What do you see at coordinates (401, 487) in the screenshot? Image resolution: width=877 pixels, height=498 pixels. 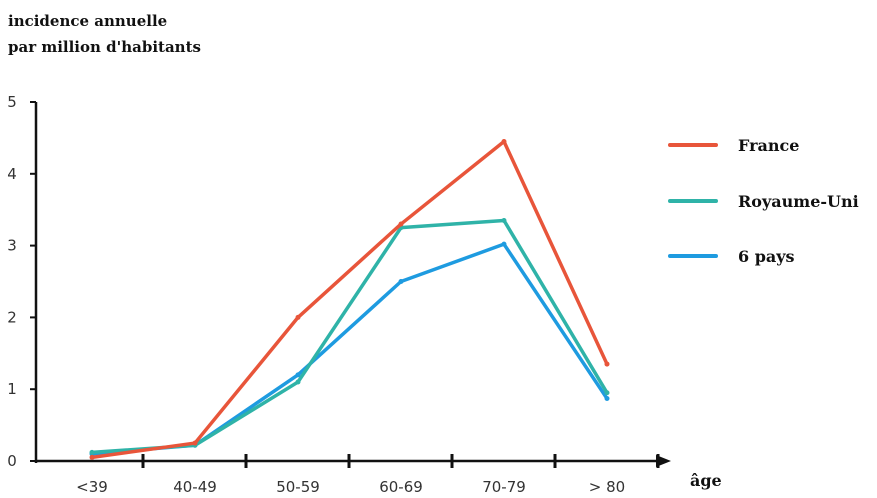 I see `x-tick-label: 60-69` at bounding box center [401, 487].